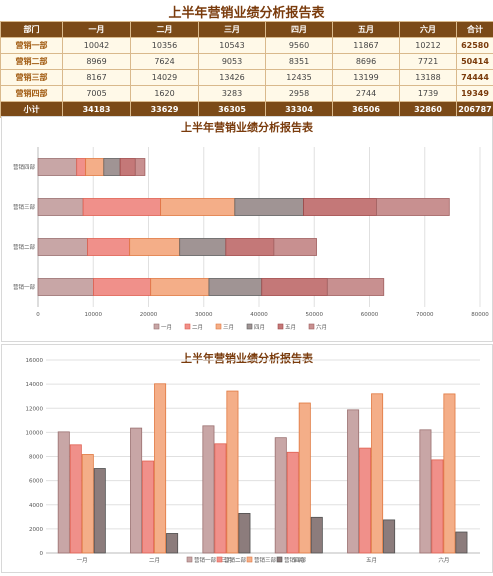 The image size is (493, 576). What do you see at coordinates (425, 315) in the screenshot?
I see `x-tick-label: 70000` at bounding box center [425, 315].